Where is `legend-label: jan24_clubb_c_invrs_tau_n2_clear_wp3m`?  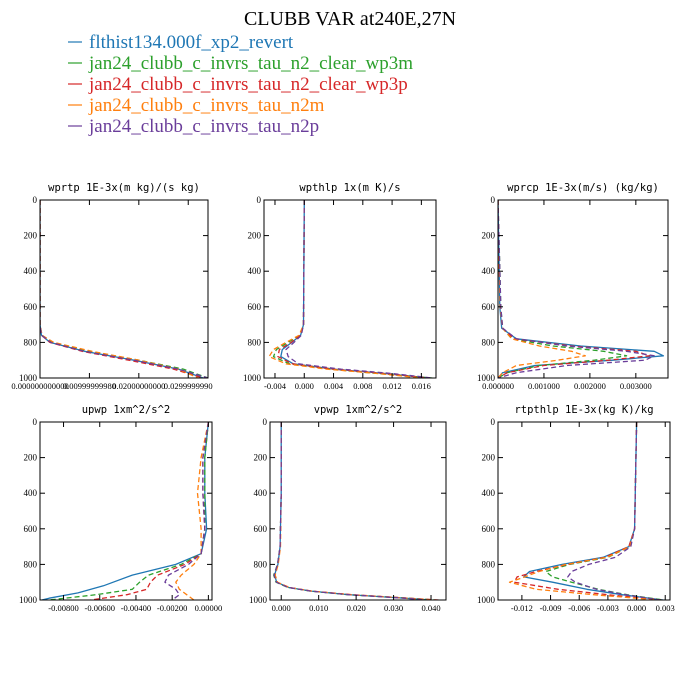
legend-label: jan24_clubb_c_invrs_tau_n2_clear_wp3m is located at coordinates (250, 63).